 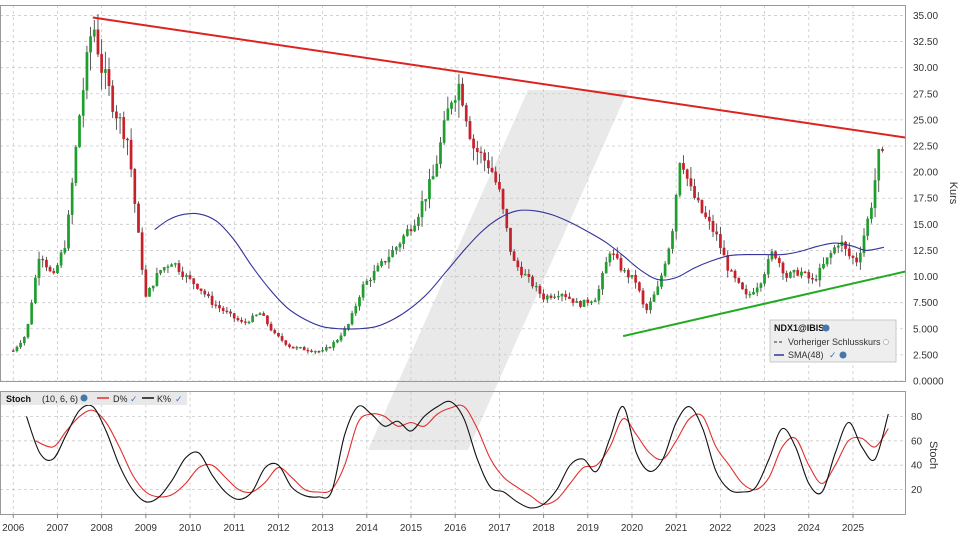 I want to click on y-tick-label: 32.50, so click(x=925, y=42).